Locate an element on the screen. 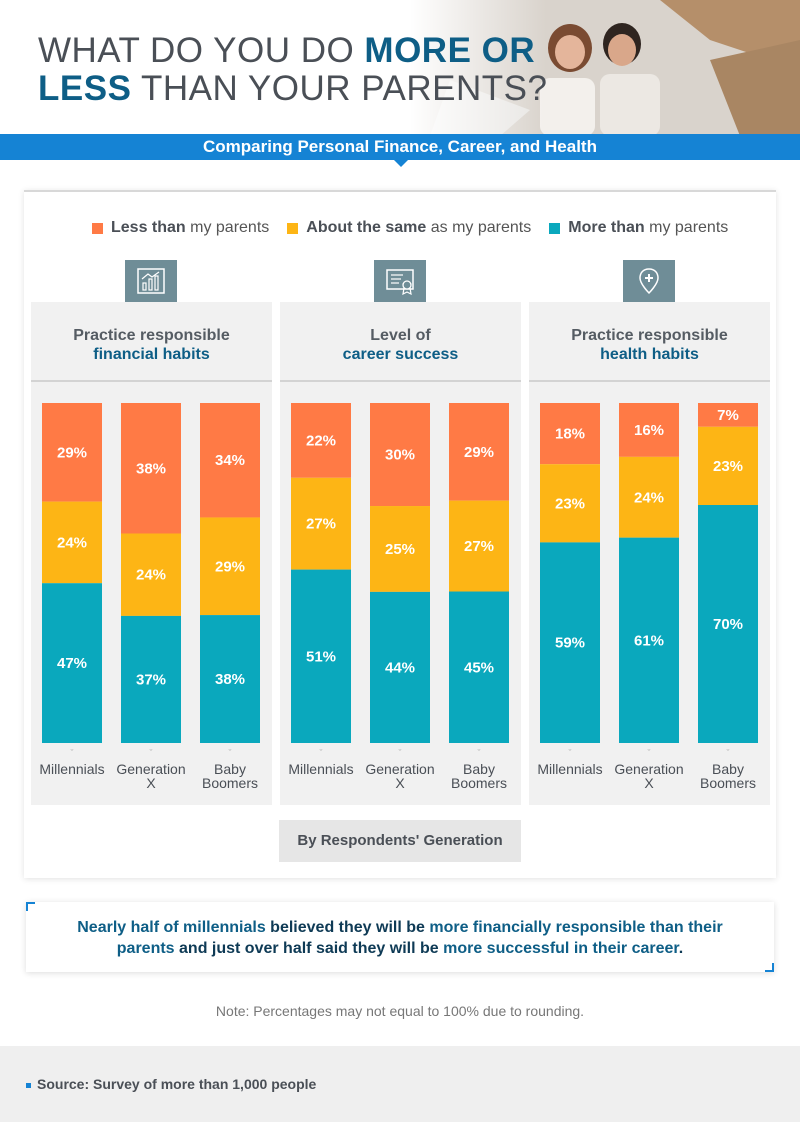 The height and width of the screenshot is (1122, 800). bar-value-label: 18% is located at coordinates (570, 434).